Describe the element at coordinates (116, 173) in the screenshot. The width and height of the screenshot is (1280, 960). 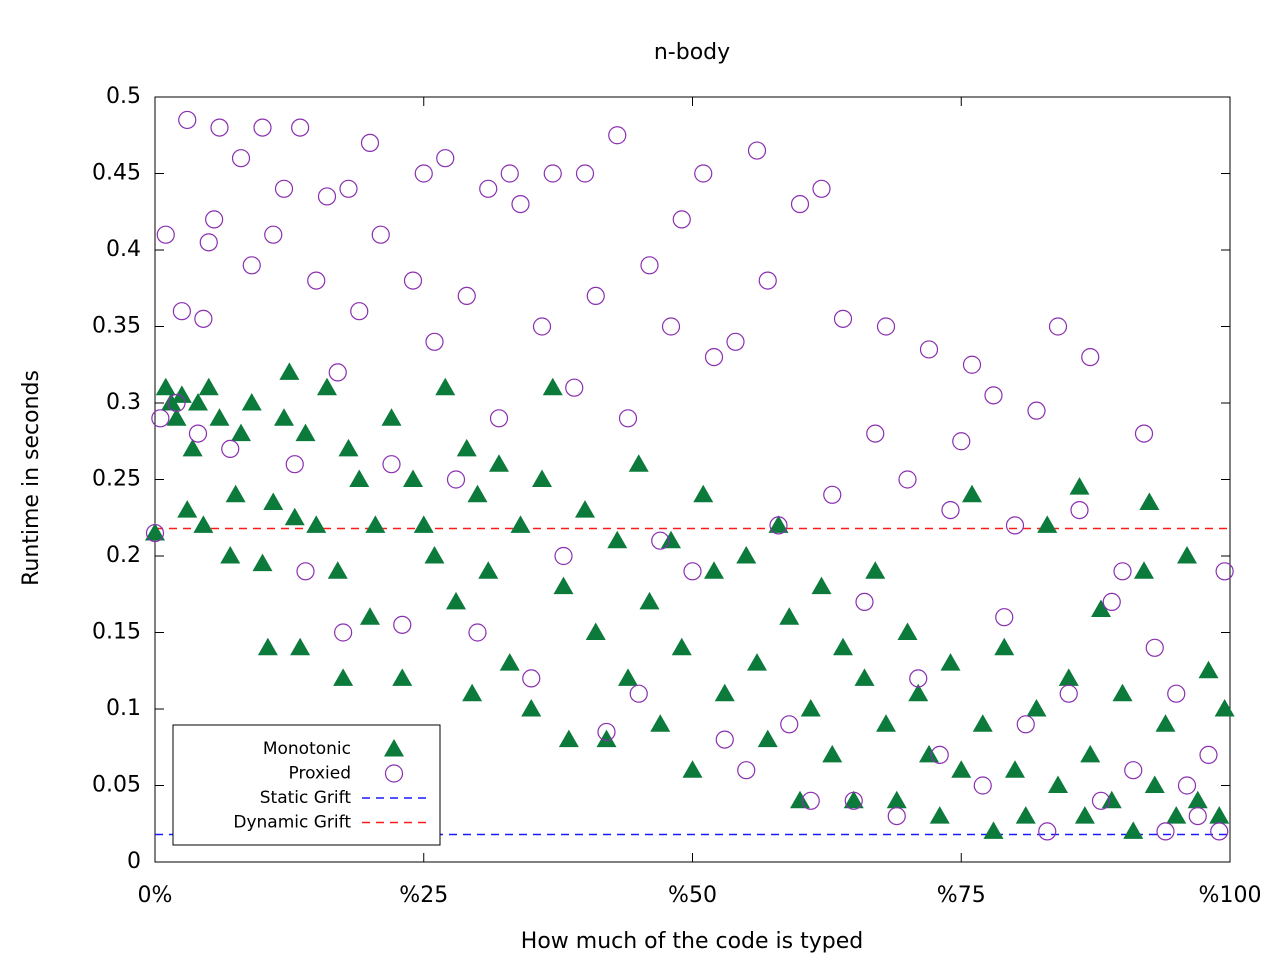
I see `y-tick-label: 0.45` at that location.